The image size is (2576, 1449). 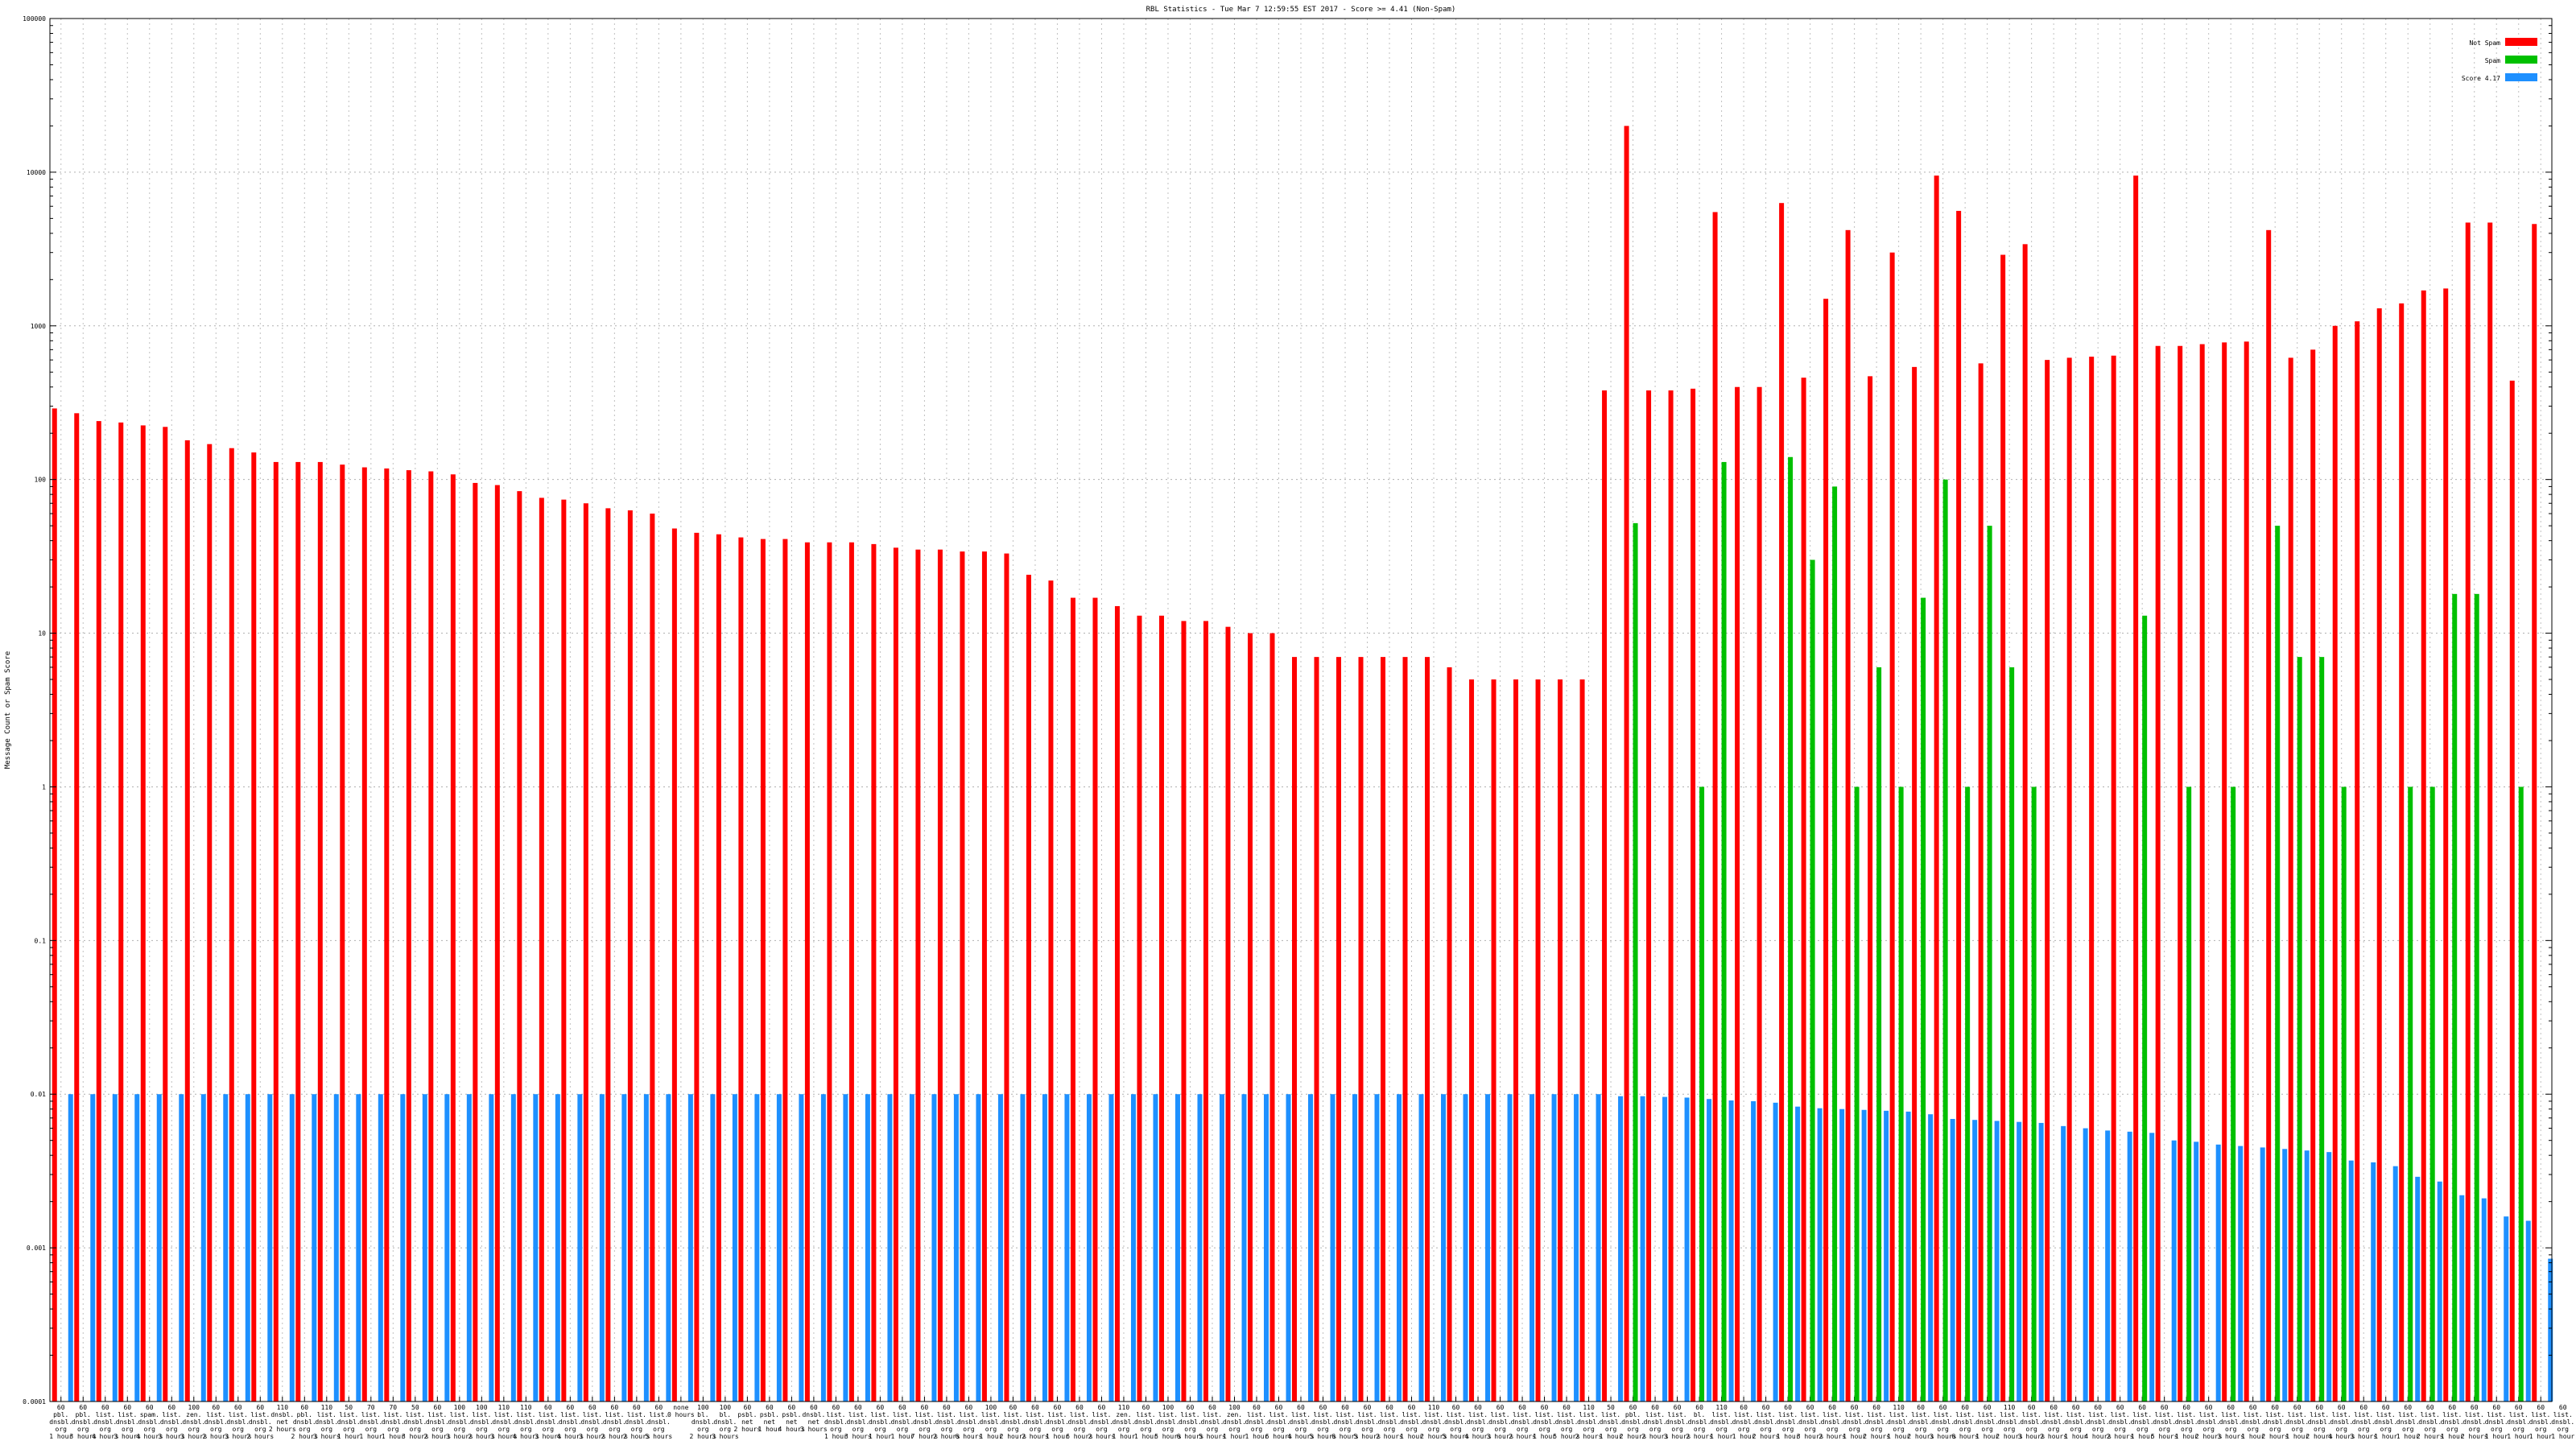 What do you see at coordinates (238, 1422) in the screenshot?
I see `x-category-label: 60 list. dnsbl. org 3 hours` at bounding box center [238, 1422].